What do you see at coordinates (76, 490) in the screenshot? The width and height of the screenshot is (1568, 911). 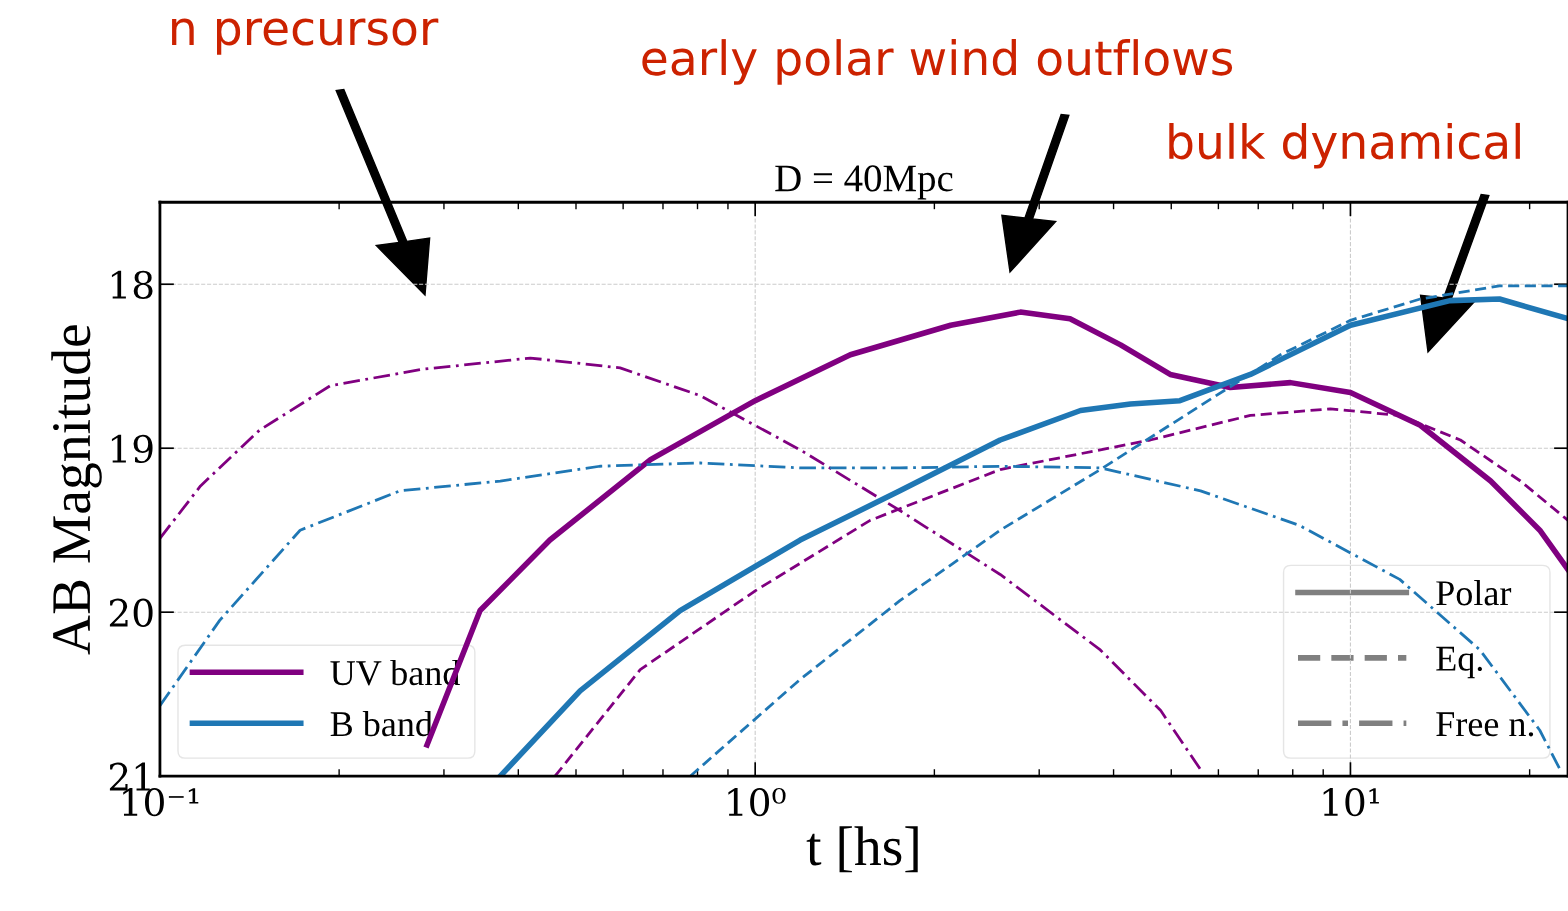 I see `y-axis-title: AB Magnitude` at bounding box center [76, 490].